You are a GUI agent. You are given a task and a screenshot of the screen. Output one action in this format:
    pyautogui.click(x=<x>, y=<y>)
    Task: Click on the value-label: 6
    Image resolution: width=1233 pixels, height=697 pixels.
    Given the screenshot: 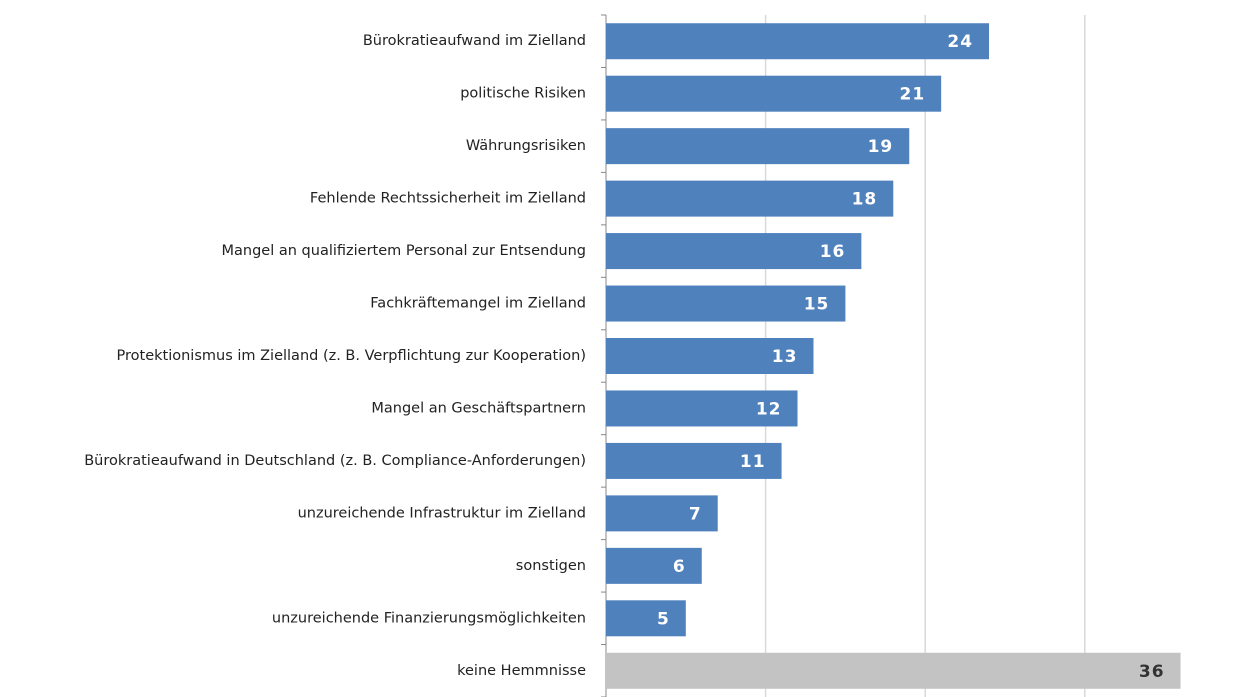 What is the action you would take?
    pyautogui.click(x=679, y=567)
    